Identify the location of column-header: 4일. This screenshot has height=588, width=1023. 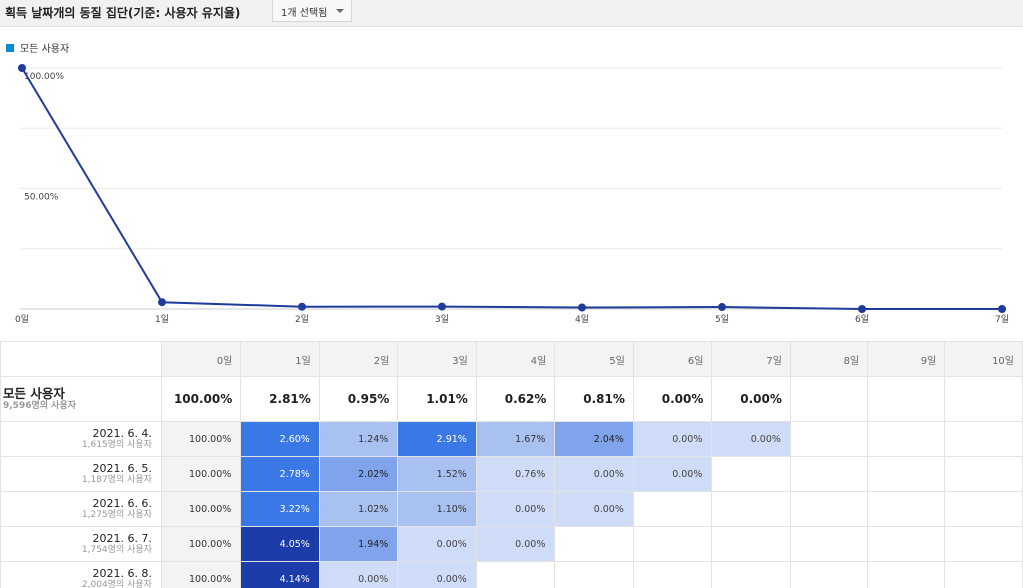
(515, 359).